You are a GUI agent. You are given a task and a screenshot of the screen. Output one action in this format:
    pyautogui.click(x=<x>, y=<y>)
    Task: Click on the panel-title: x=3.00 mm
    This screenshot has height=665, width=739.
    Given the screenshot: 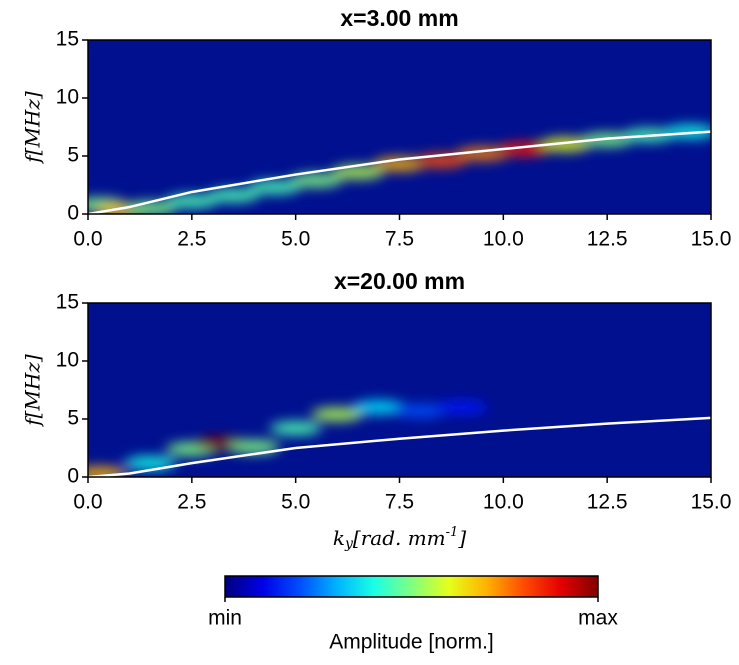 What is the action you would take?
    pyautogui.click(x=399, y=18)
    